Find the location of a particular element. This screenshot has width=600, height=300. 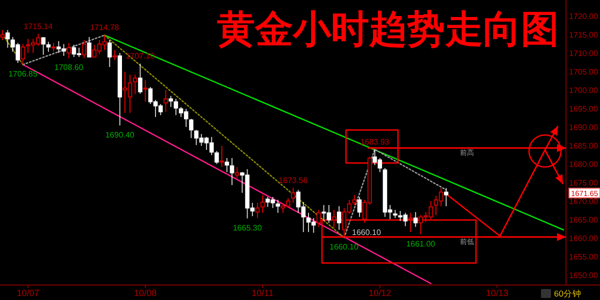

y-tick-label: 1650.00 is located at coordinates (584, 275).